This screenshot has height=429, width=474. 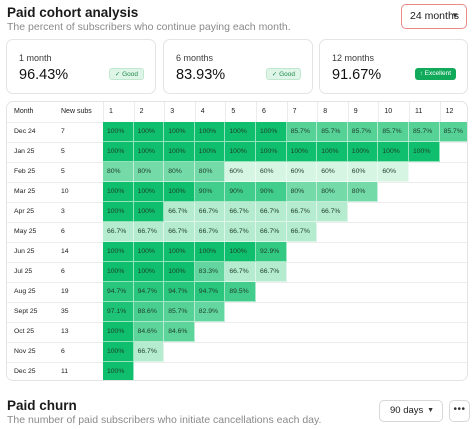 What do you see at coordinates (240, 292) in the screenshot?
I see `cohort-cell: 89.5%` at bounding box center [240, 292].